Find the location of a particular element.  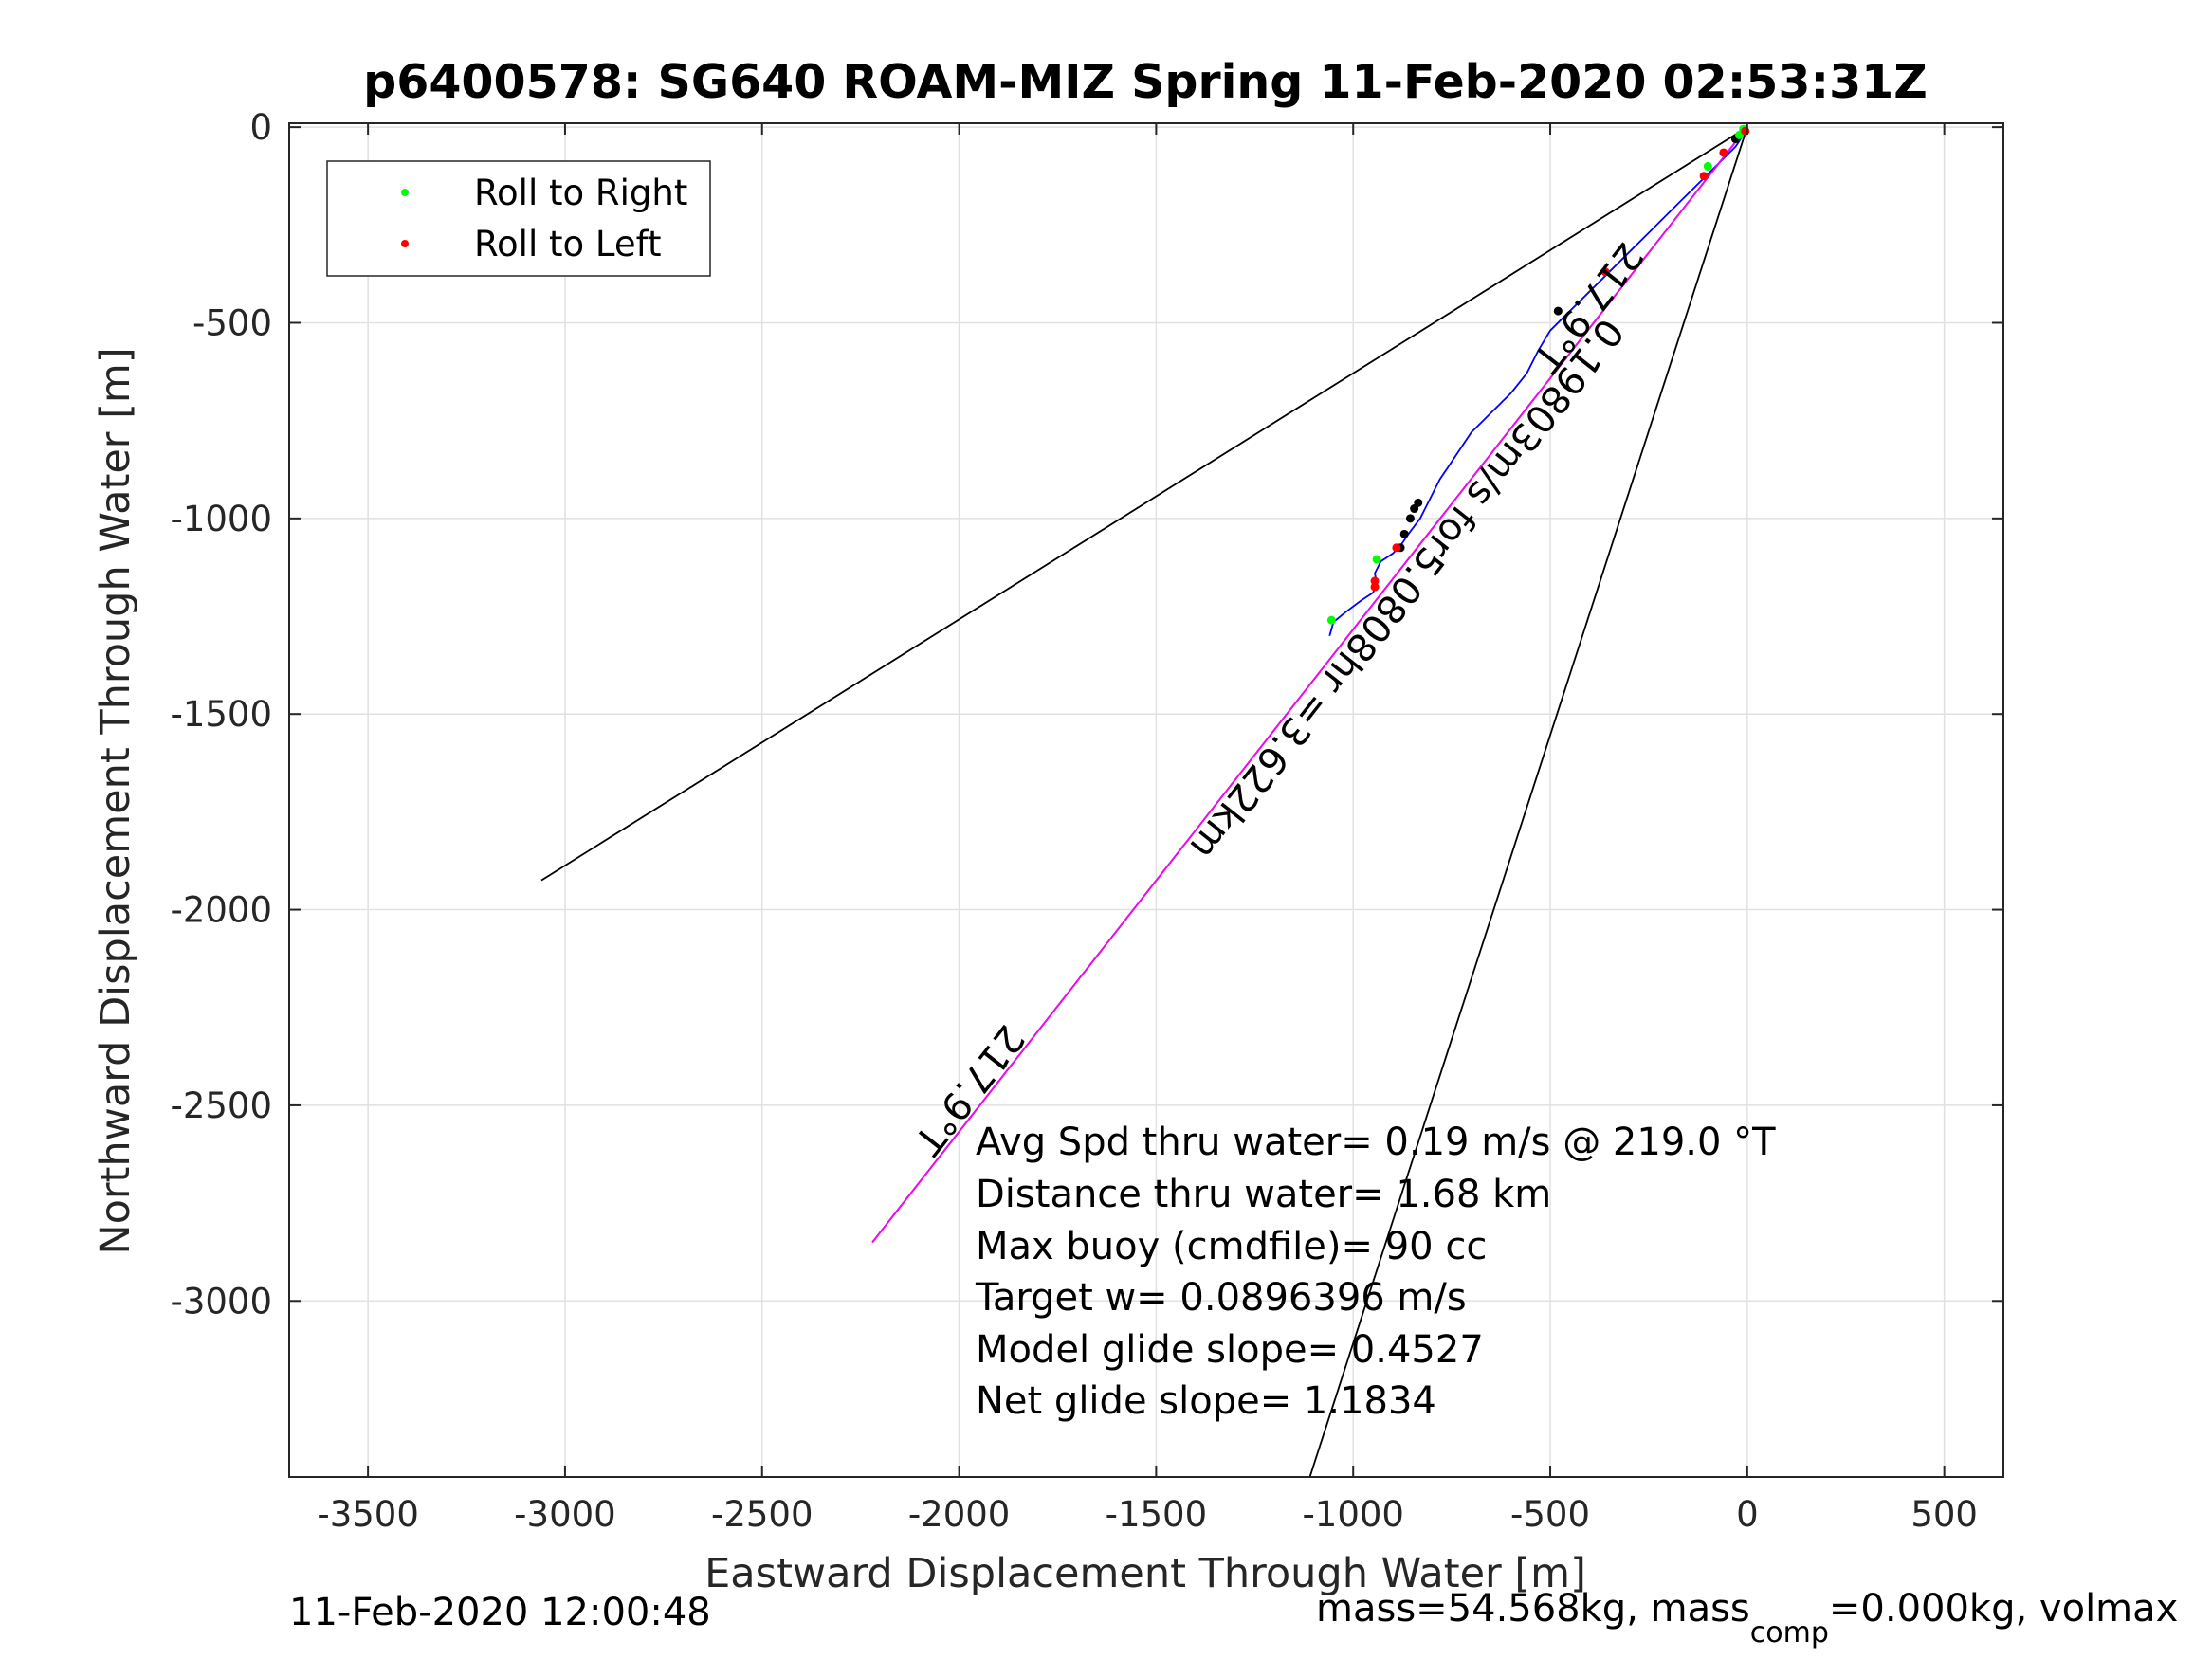

rotated-annotation-1: 0.19803m/s for5.0808hr =3.622km is located at coordinates (1406, 588).